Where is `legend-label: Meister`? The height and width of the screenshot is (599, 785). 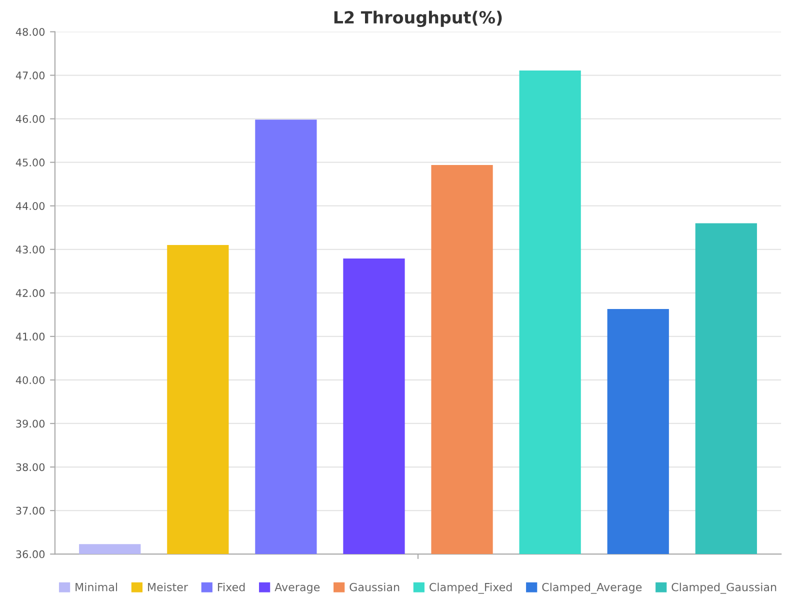
legend-label: Meister is located at coordinates (168, 587).